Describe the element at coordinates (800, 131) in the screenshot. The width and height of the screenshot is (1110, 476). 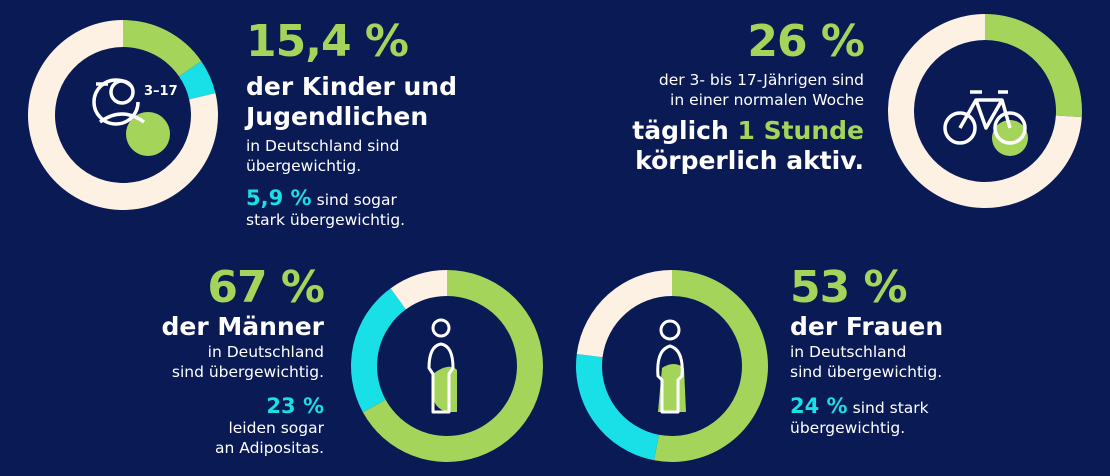
I see `activity-headline-1b: 1 Stunde` at that location.